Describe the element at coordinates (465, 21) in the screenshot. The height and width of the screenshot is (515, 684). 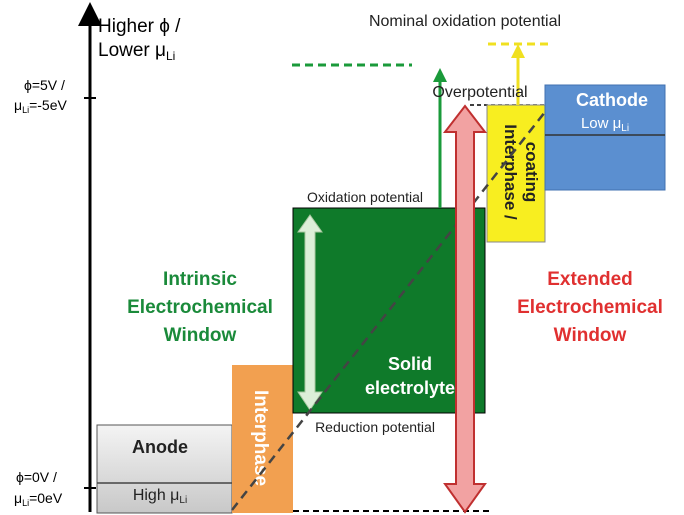
I see `nominal-label: Nominal oxidation potential` at that location.